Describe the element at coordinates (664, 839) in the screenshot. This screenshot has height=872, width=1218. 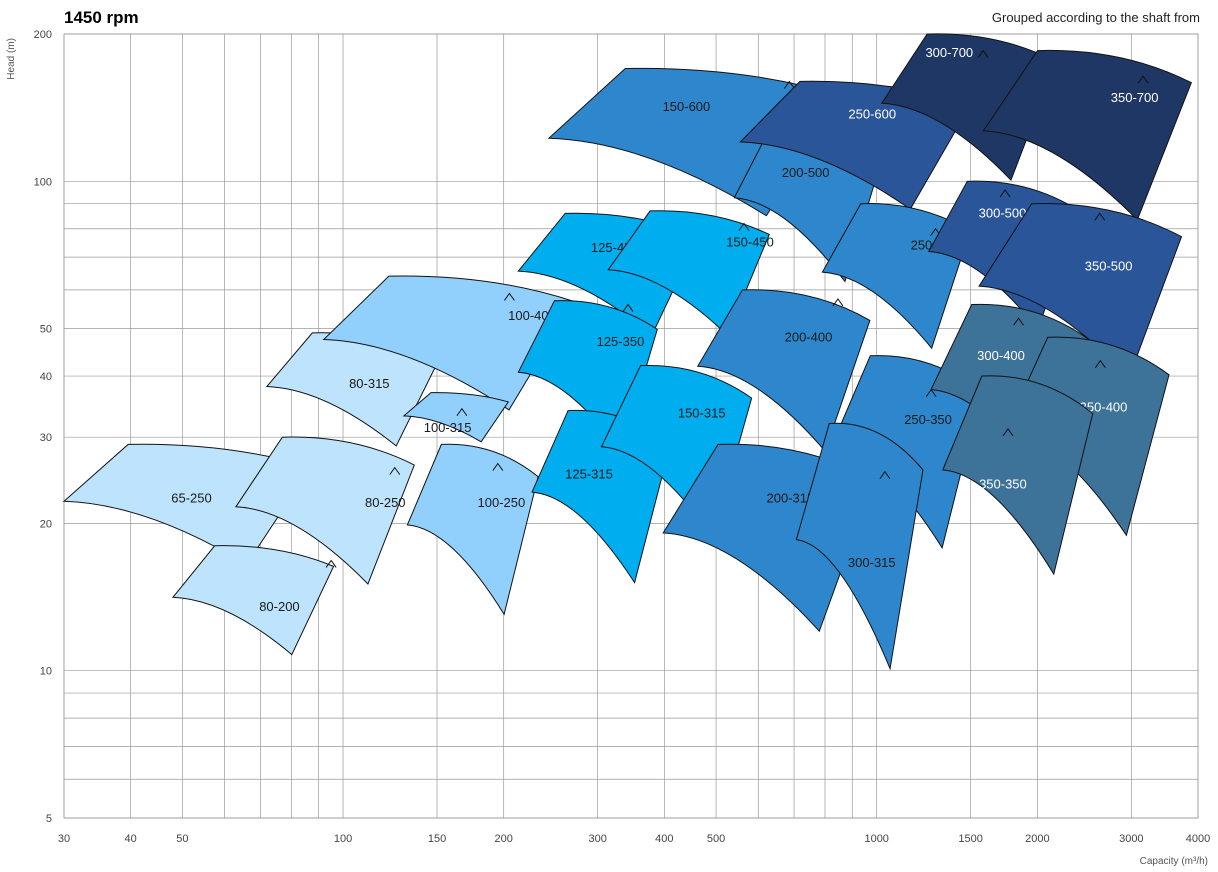
I see `x-tick-label: 400` at that location.